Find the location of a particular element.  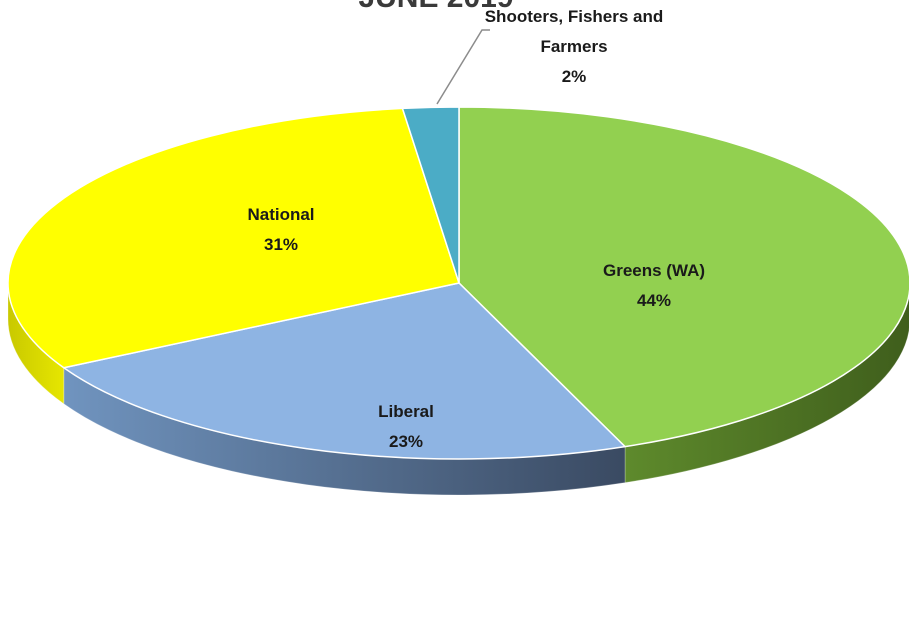

chart-title: JUNE 2019 is located at coordinates (435, 7).